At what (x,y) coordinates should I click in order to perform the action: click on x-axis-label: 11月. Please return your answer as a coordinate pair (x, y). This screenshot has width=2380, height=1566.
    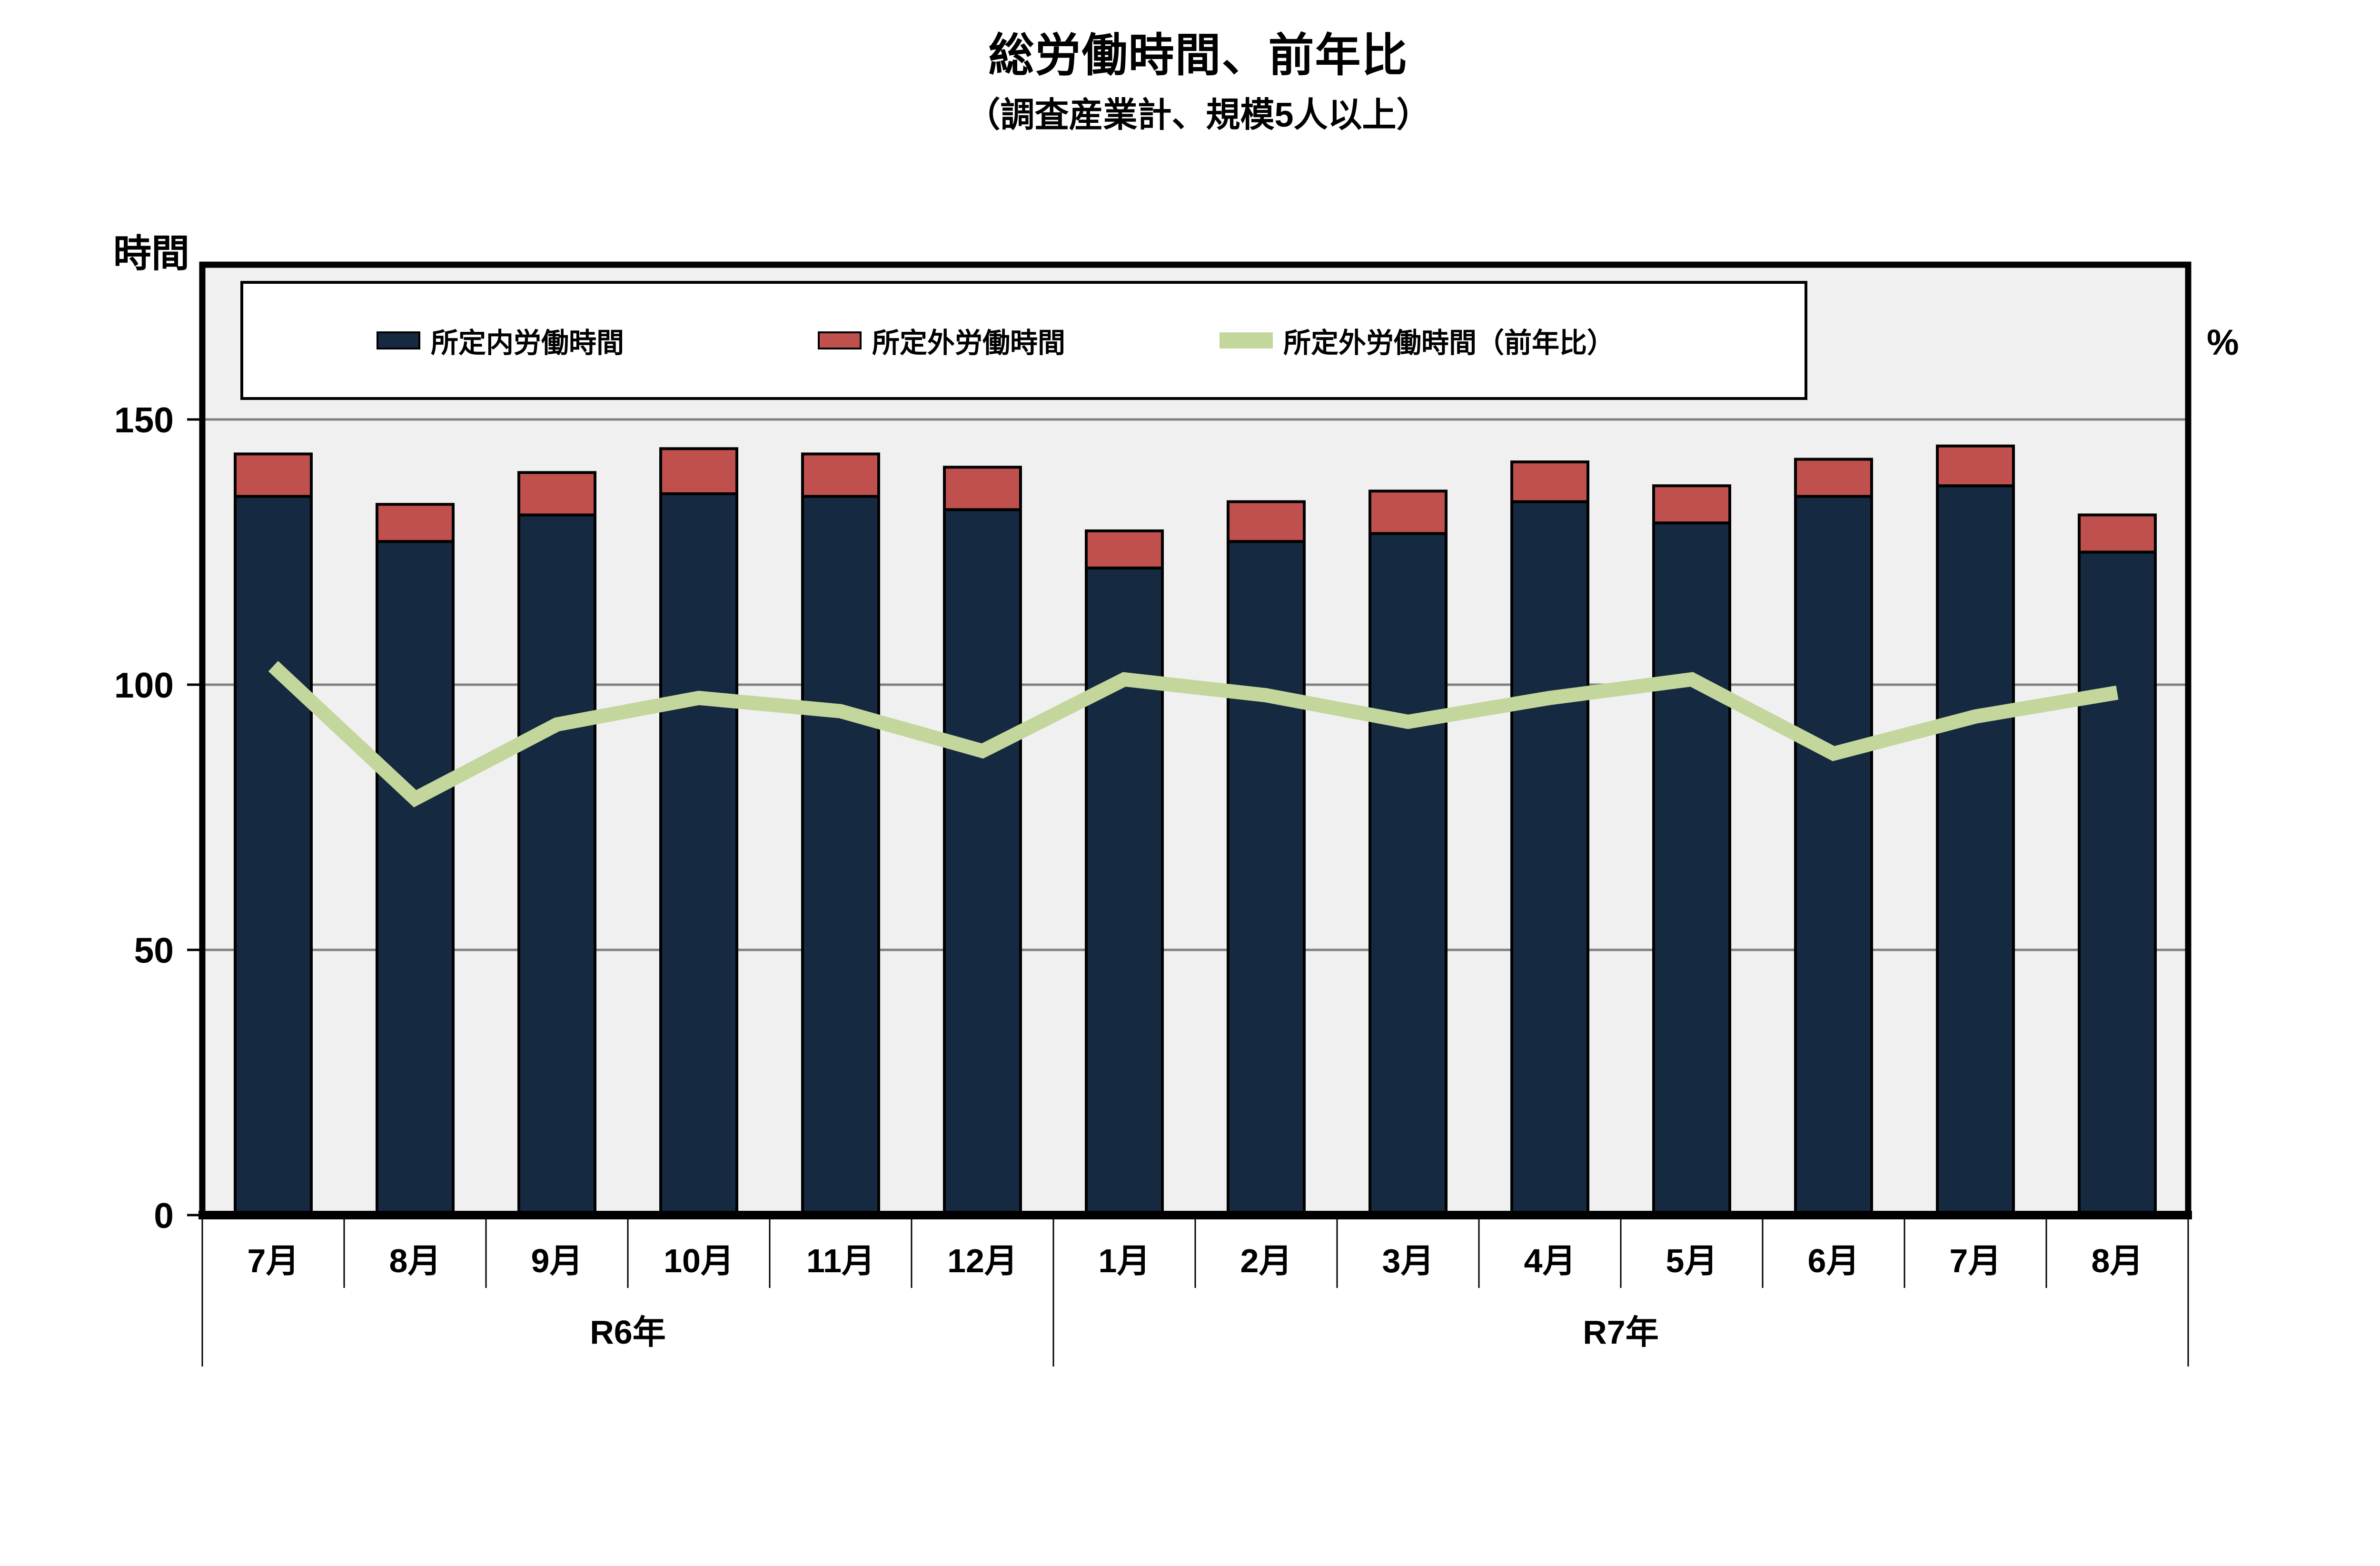
    Looking at the image, I should click on (840, 1260).